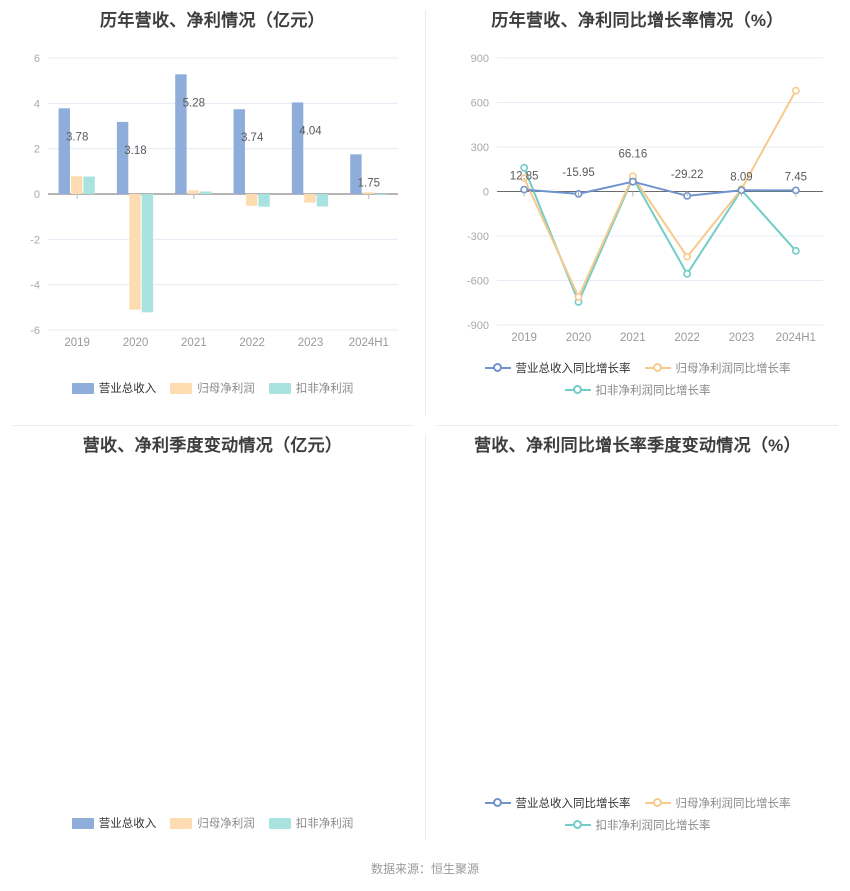 The image size is (850, 891). Describe the element at coordinates (135, 151) in the screenshot. I see `bar-value-label: 3.18` at that location.